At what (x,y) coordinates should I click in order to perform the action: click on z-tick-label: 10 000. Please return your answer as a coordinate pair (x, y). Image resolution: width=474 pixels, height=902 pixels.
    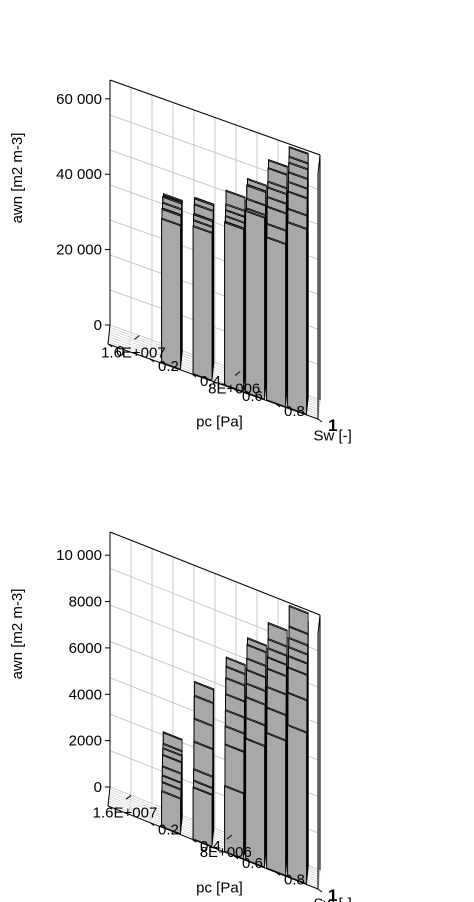
    Looking at the image, I should click on (79, 555).